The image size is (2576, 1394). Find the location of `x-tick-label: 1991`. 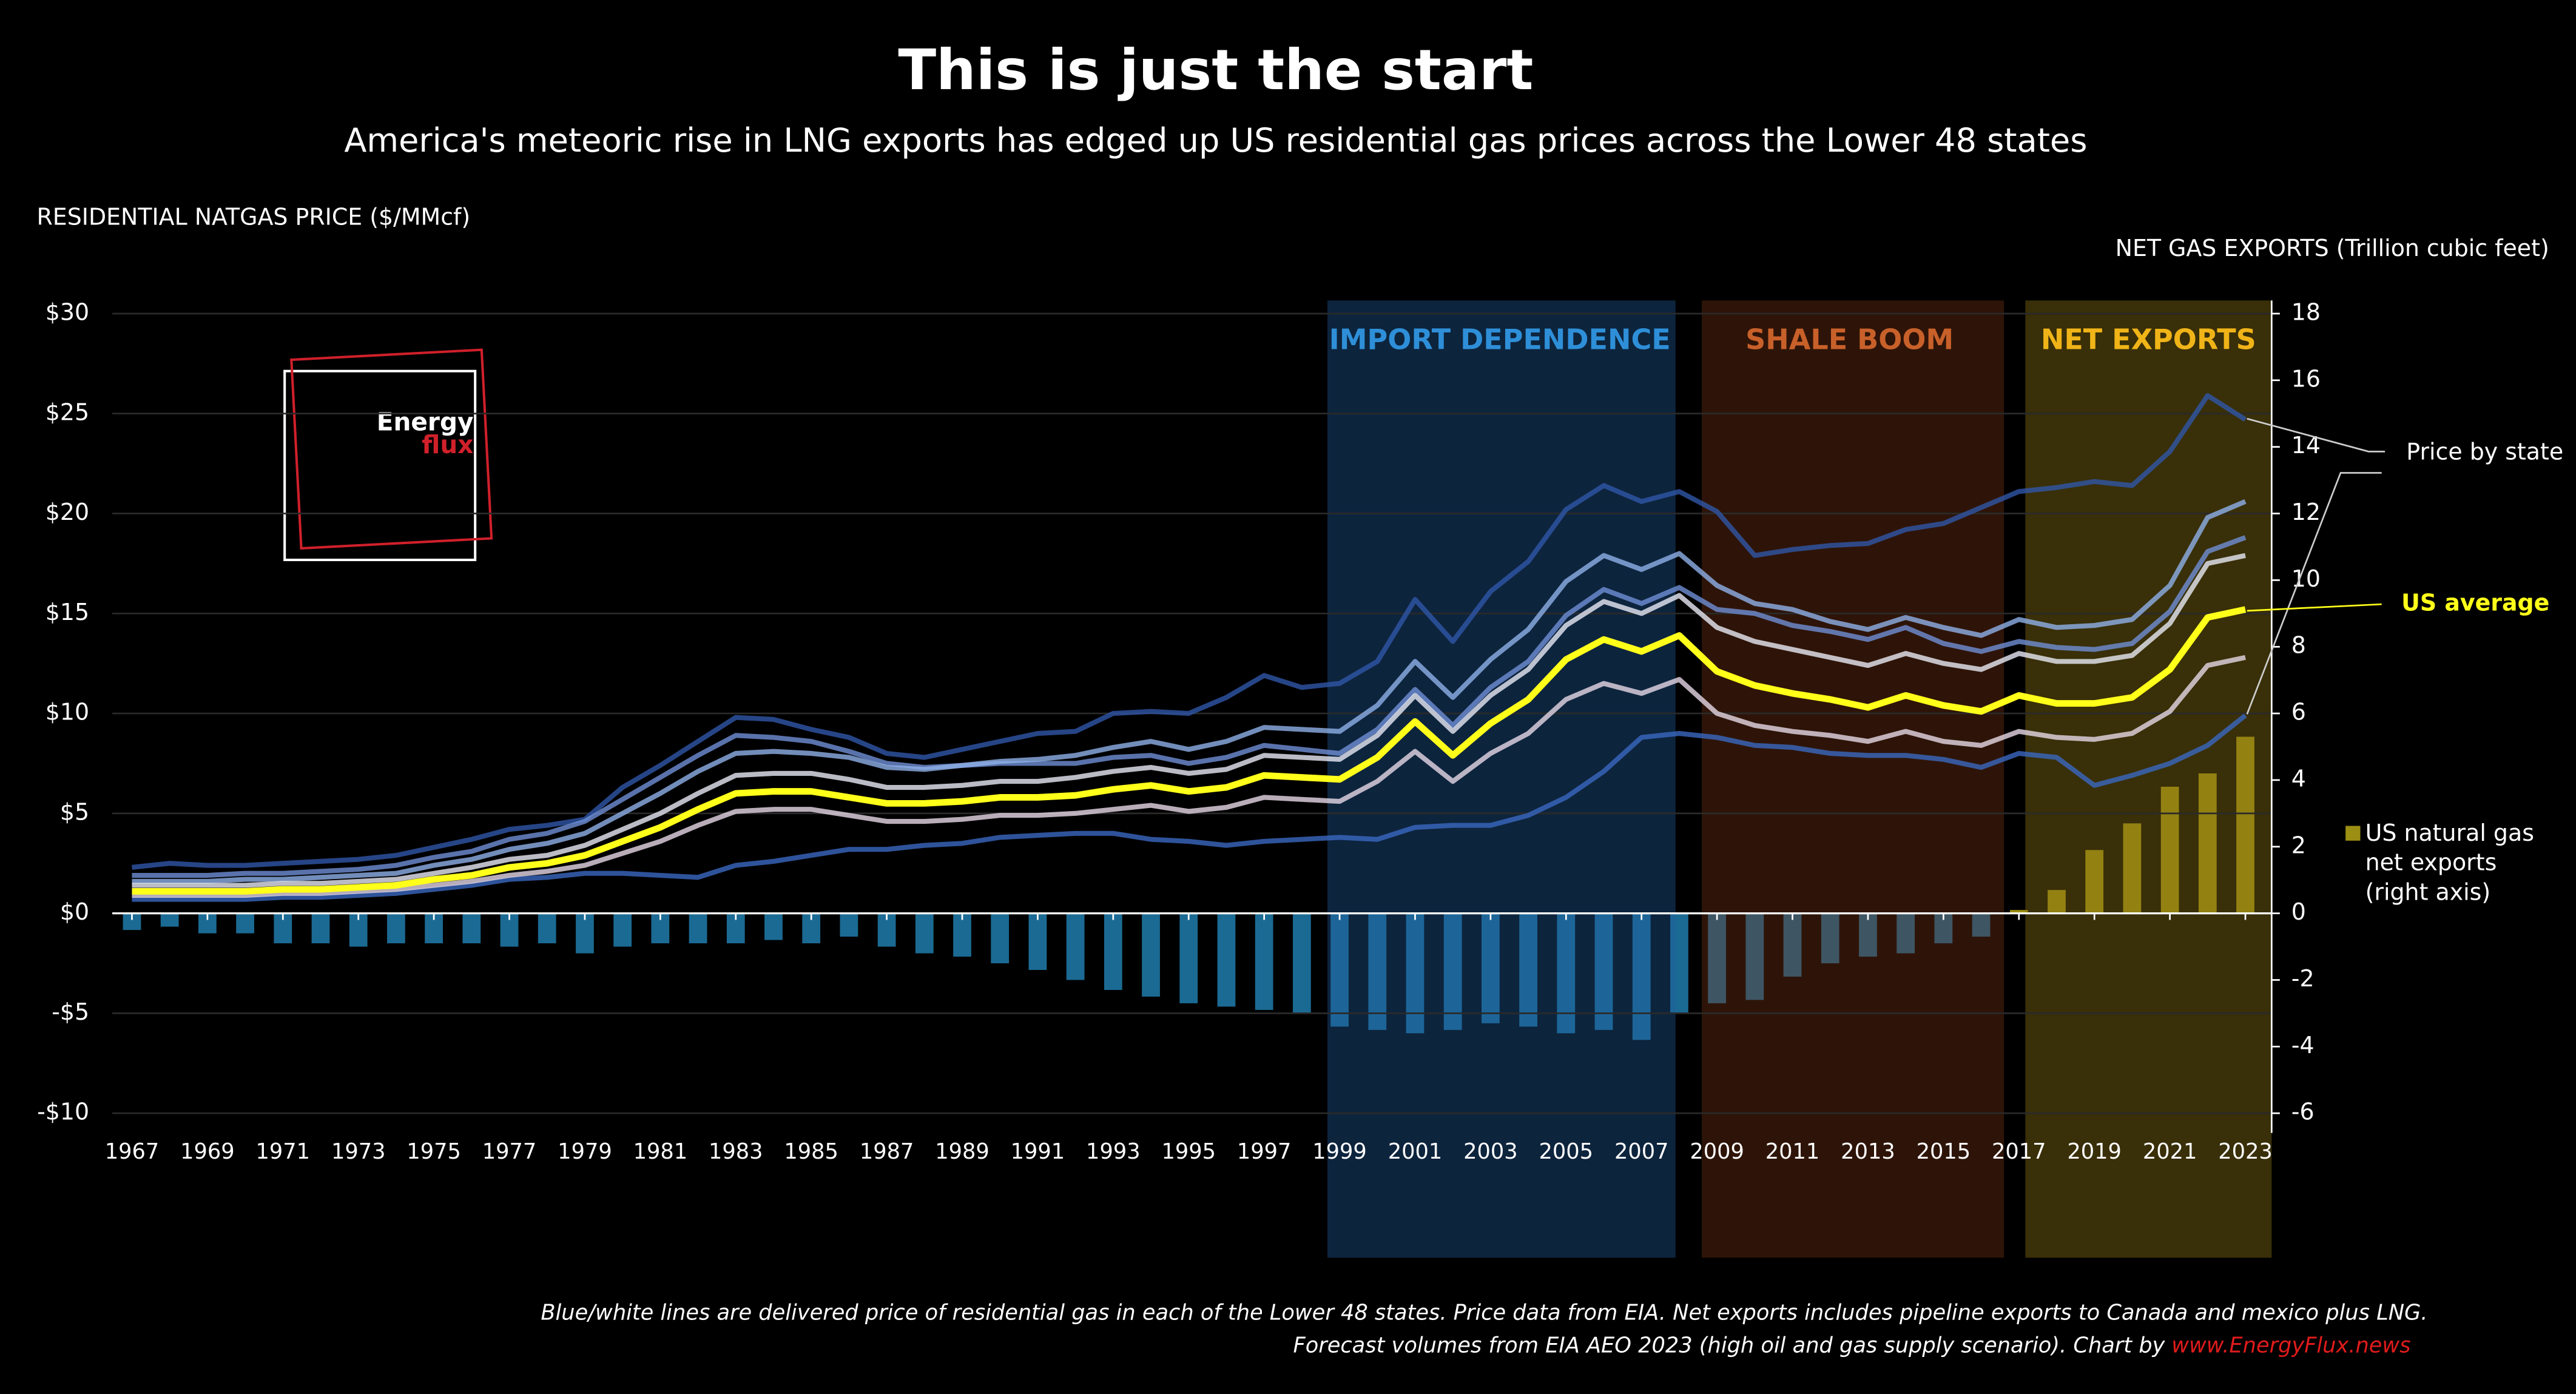

x-tick-label: 1991 is located at coordinates (1038, 1151).